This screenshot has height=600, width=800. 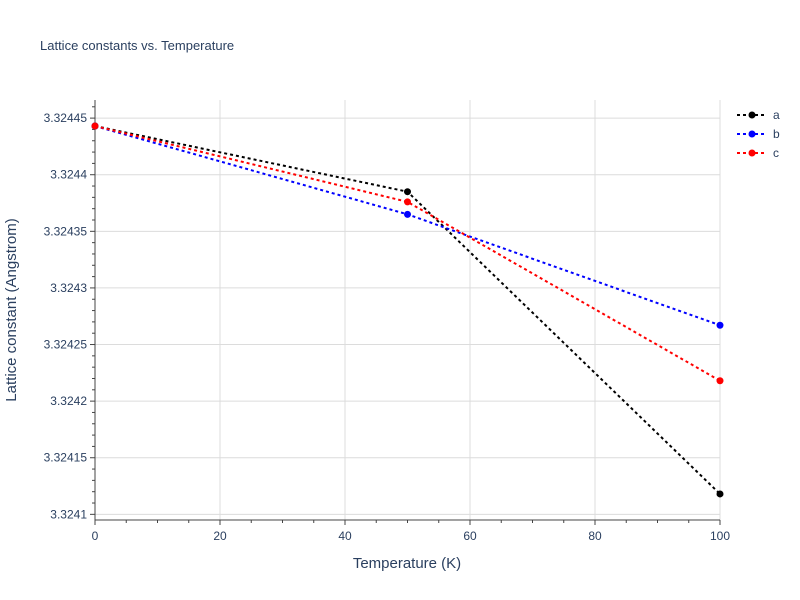 What do you see at coordinates (720, 536) in the screenshot?
I see `x-tick-label: 100` at bounding box center [720, 536].